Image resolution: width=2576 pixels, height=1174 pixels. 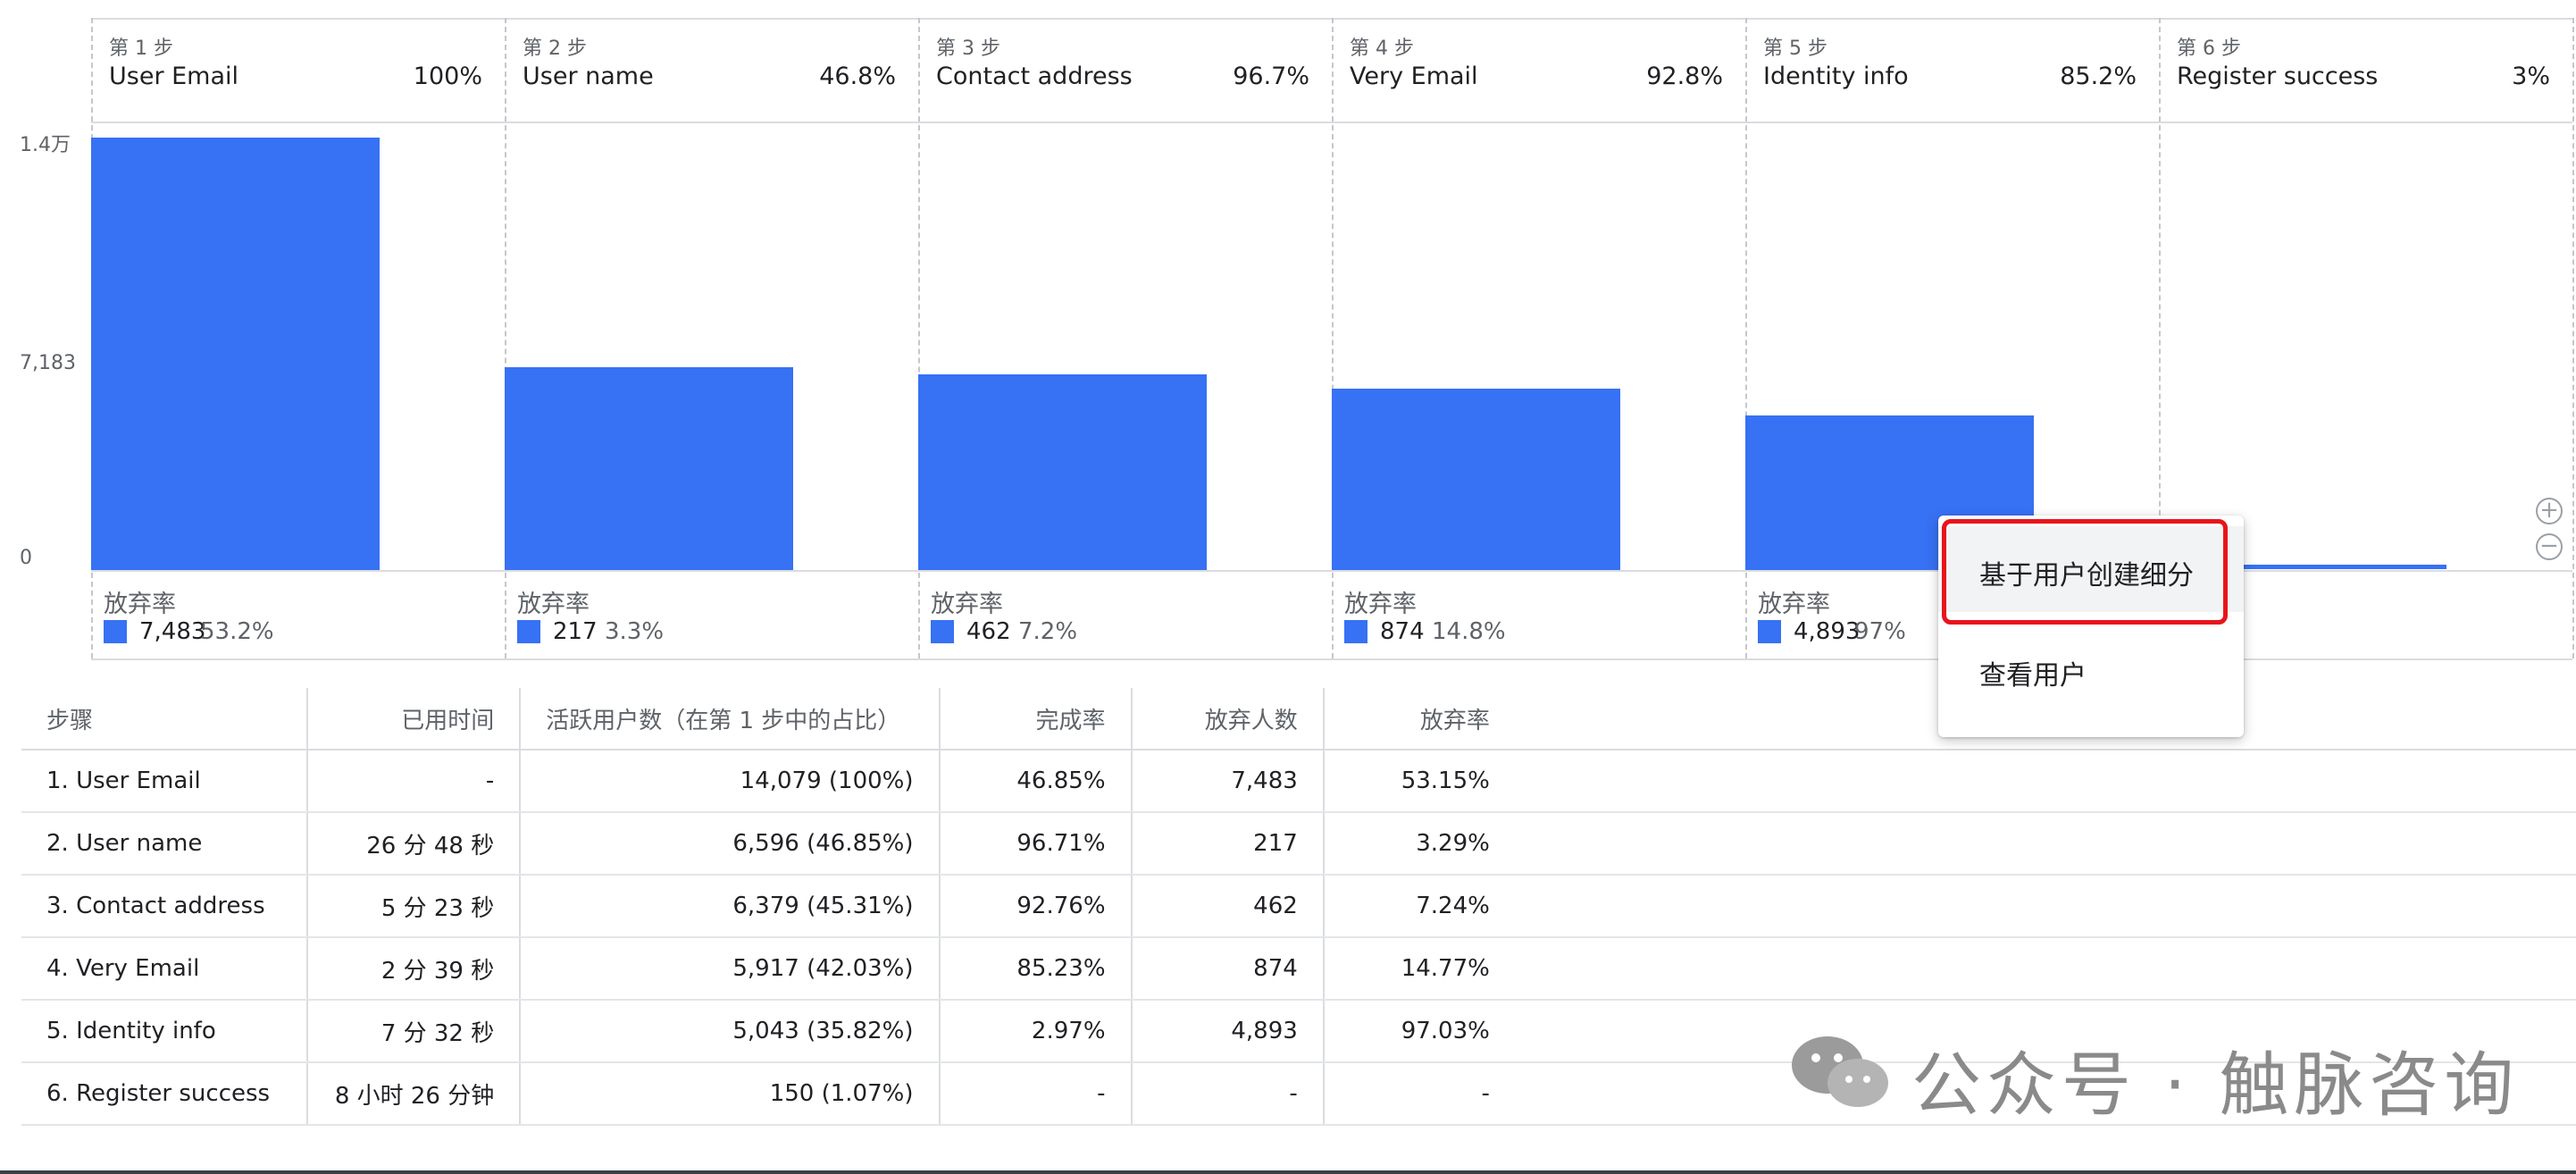 I want to click on col-header-active-users: 活跃用户数（在第 1 步中的占比）, so click(x=731, y=719).